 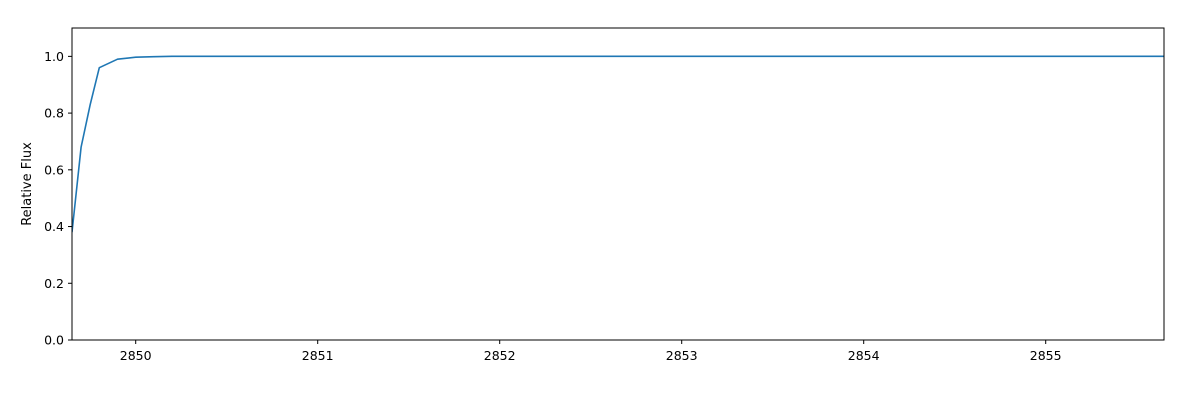 What do you see at coordinates (1046, 355) in the screenshot?
I see `x-tick-label: 2855` at bounding box center [1046, 355].